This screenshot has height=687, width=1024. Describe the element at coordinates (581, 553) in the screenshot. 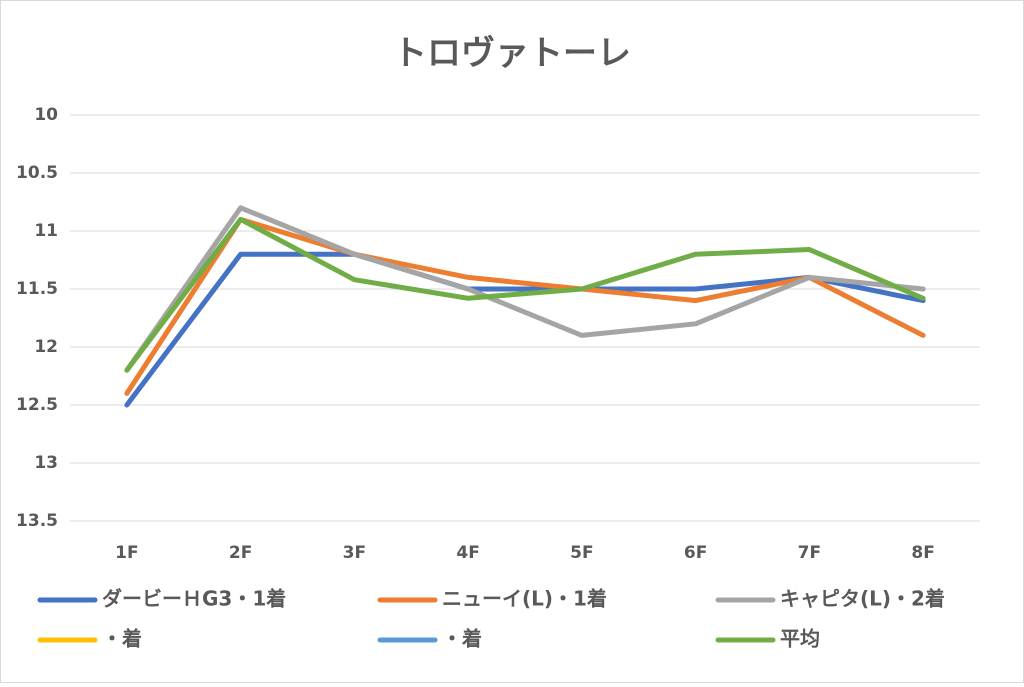

I see `x-tick-label: 5F` at that location.